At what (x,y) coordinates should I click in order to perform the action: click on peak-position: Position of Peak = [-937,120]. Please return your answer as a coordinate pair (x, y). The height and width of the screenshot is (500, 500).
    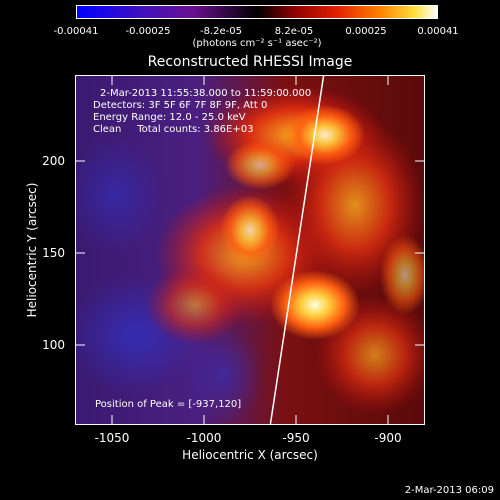
    Looking at the image, I should click on (168, 404).